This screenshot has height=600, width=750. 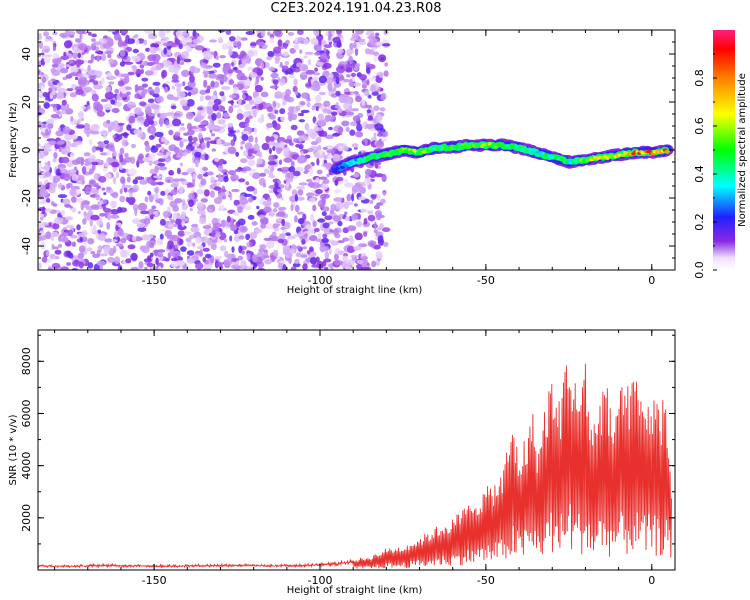 I want to click on colorbar-label: Normalized spectral amplitude, so click(x=742, y=150).